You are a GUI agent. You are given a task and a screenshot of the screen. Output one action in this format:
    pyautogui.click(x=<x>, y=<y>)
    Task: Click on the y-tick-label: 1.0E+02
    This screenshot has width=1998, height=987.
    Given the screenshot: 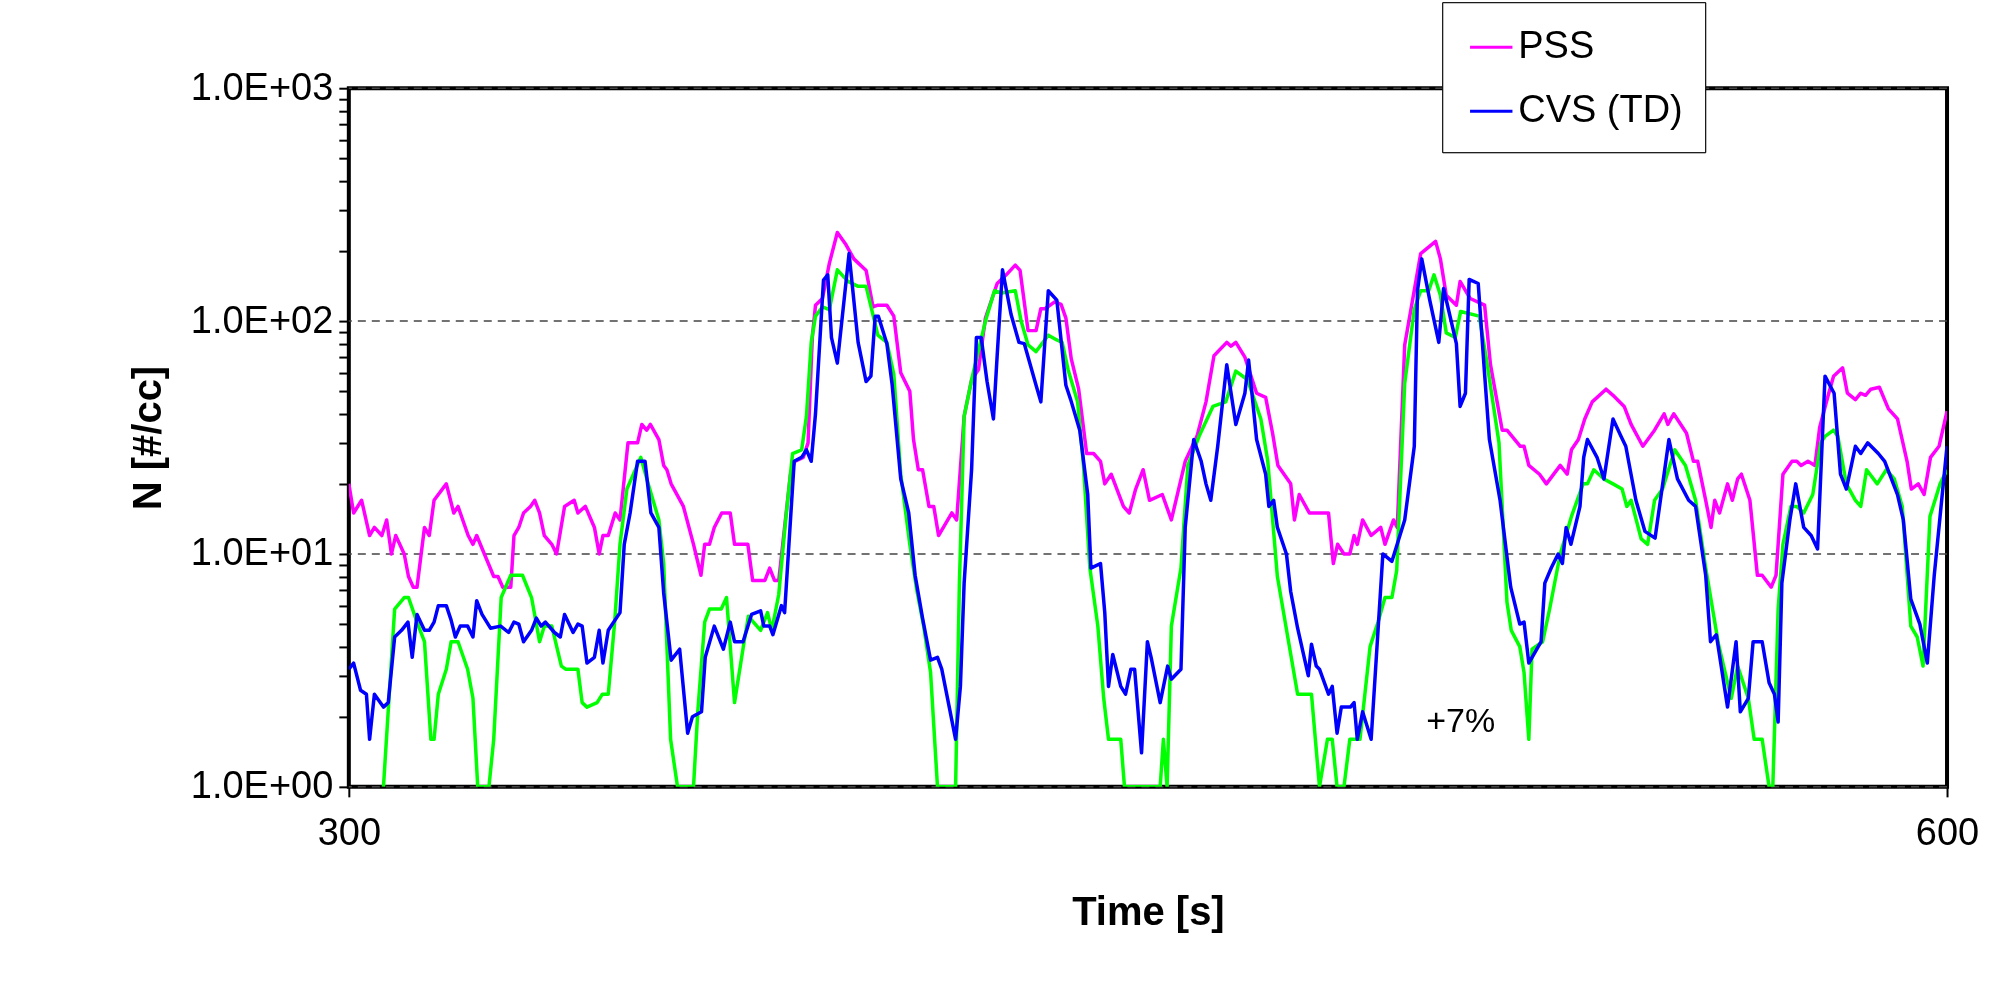 What is the action you would take?
    pyautogui.click(x=262, y=319)
    